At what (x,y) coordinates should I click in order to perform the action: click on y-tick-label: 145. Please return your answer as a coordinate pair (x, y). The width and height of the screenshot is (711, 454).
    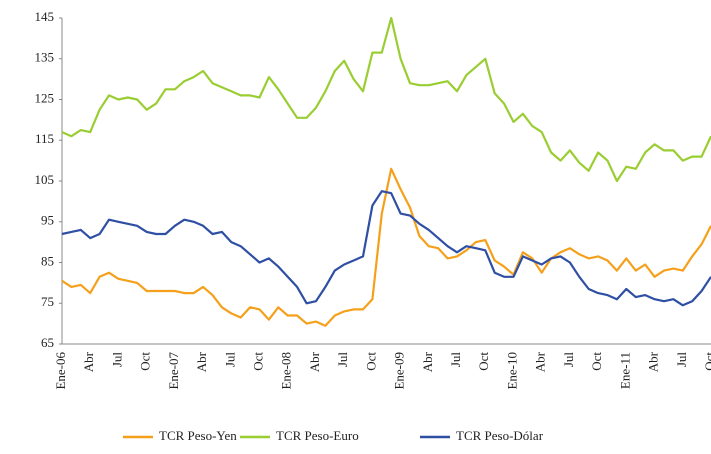
    Looking at the image, I should click on (45, 16).